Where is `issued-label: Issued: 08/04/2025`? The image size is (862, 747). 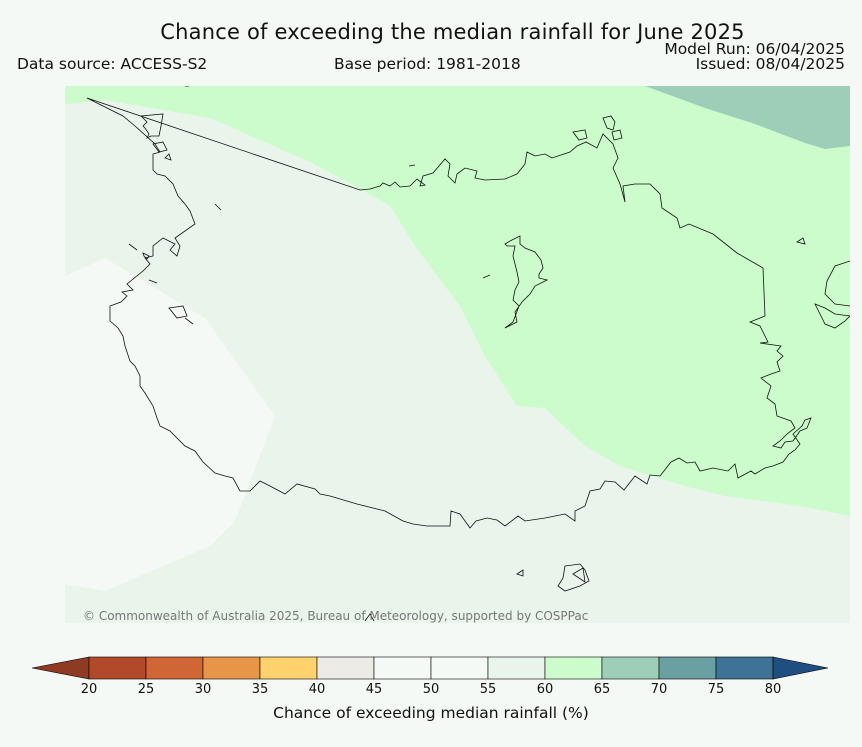 issued-label: Issued: 08/04/2025 is located at coordinates (770, 64).